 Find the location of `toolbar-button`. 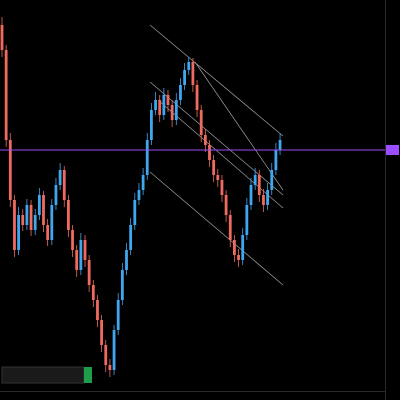

toolbar-button is located at coordinates (88, 375).